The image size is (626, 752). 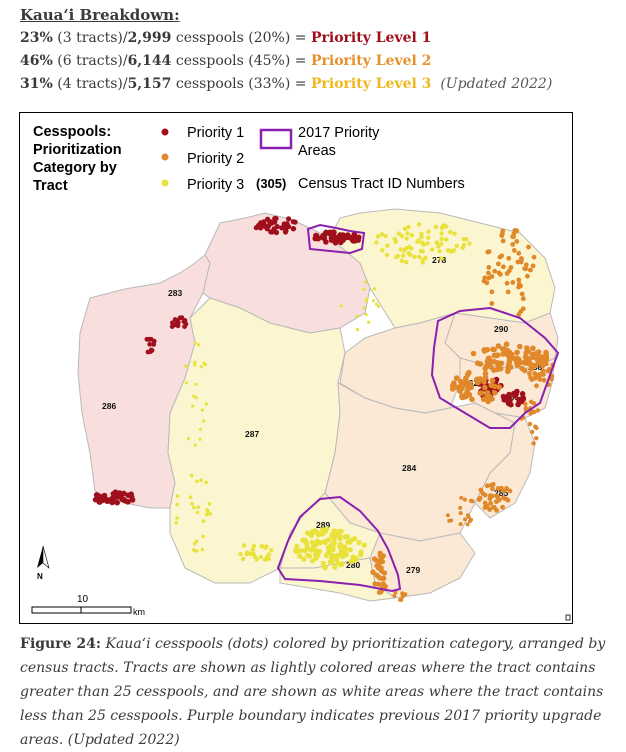 What do you see at coordinates (175, 293) in the screenshot?
I see `tract-label-283: 283` at bounding box center [175, 293].